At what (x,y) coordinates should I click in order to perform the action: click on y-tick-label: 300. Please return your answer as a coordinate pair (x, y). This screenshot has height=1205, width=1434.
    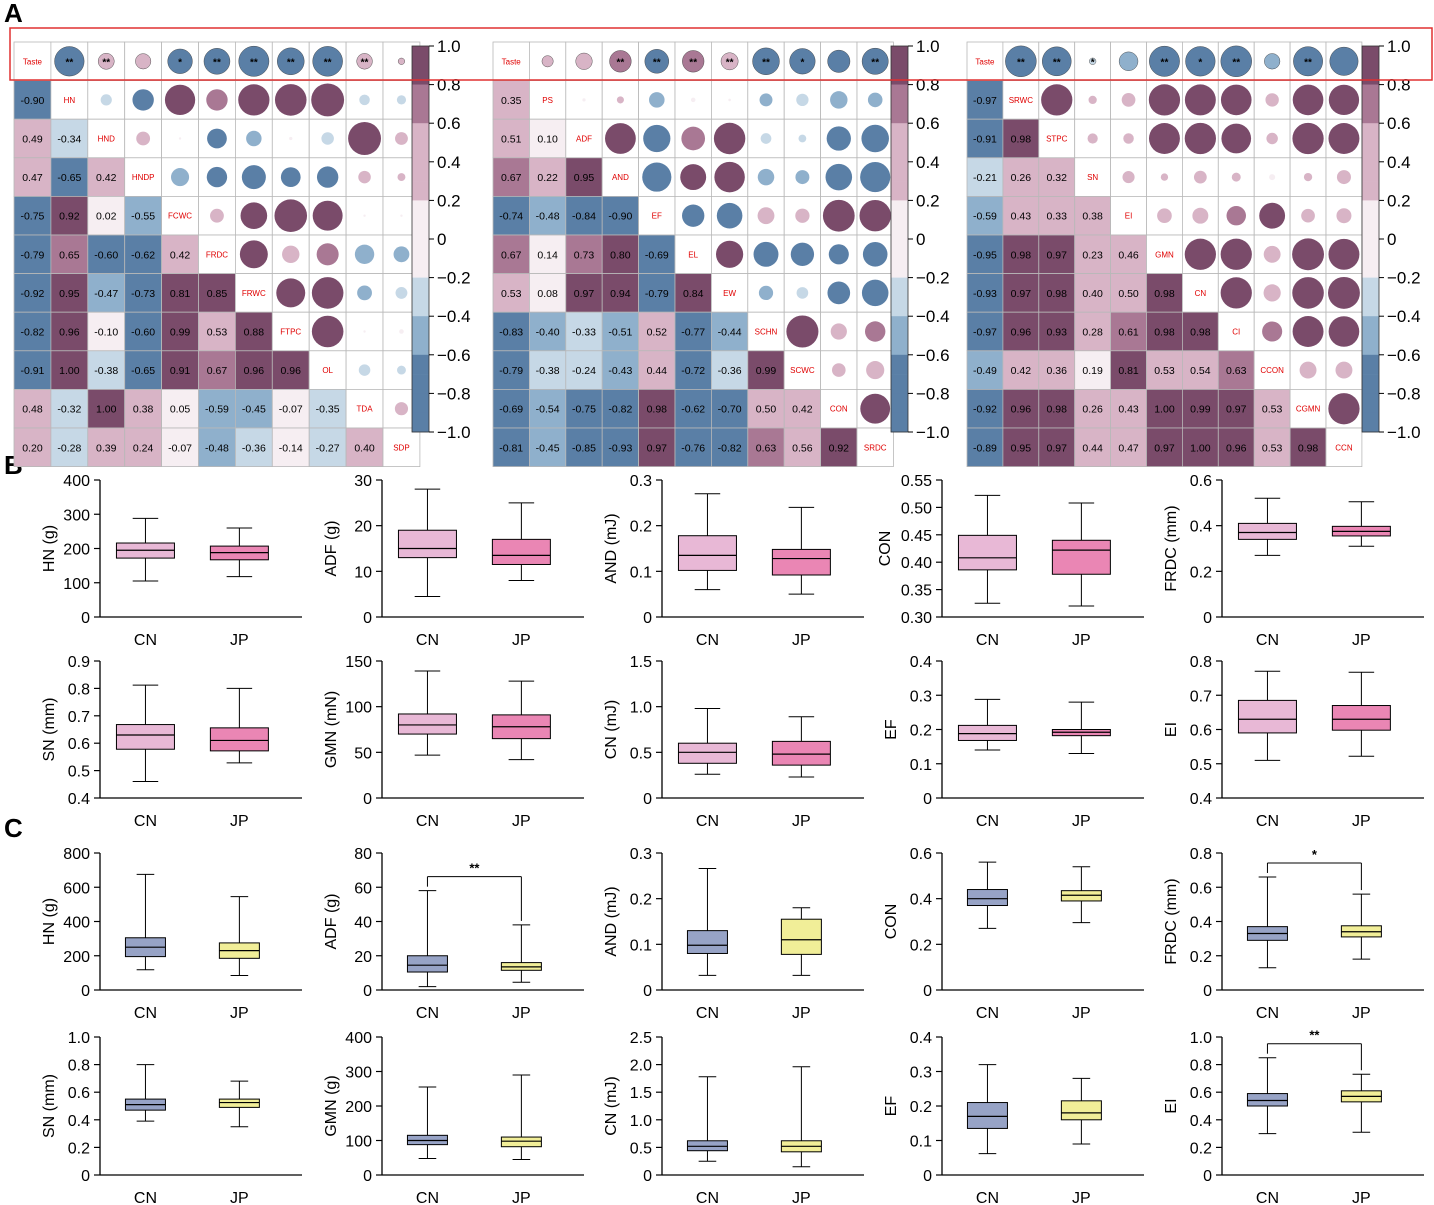
    Looking at the image, I should click on (76, 515).